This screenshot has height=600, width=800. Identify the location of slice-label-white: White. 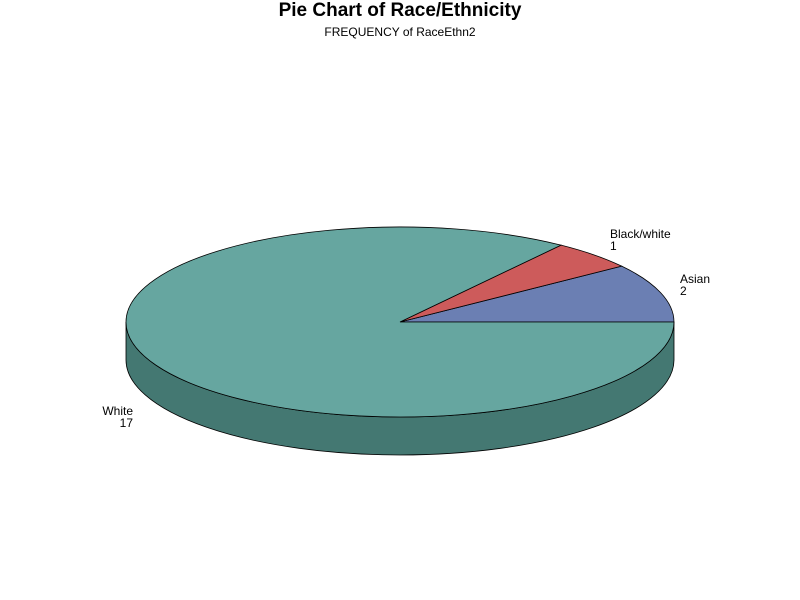
(117, 411).